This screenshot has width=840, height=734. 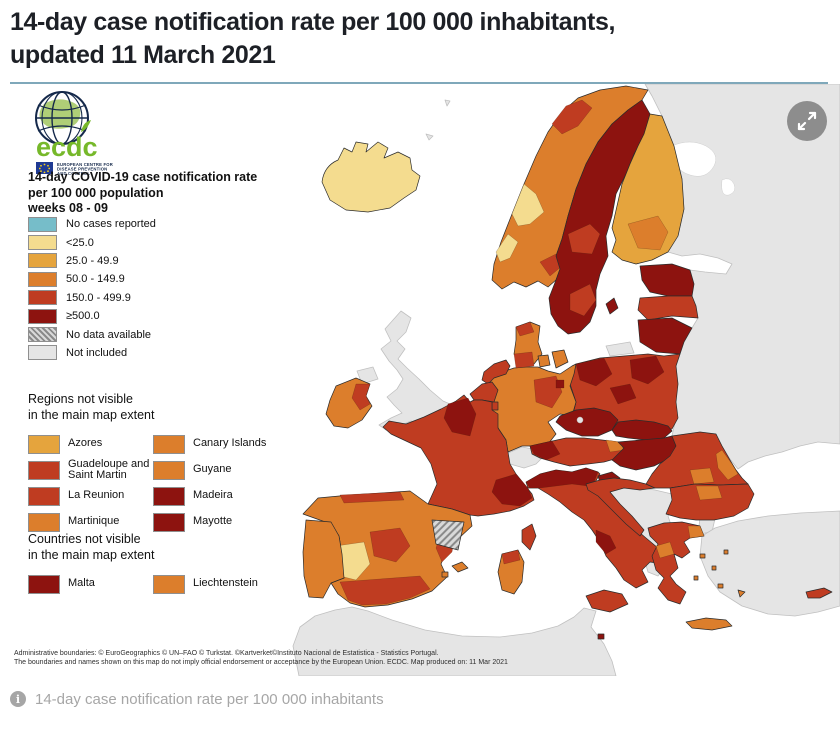 I want to click on region-legend-item: La Reunion, so click(x=90, y=496).